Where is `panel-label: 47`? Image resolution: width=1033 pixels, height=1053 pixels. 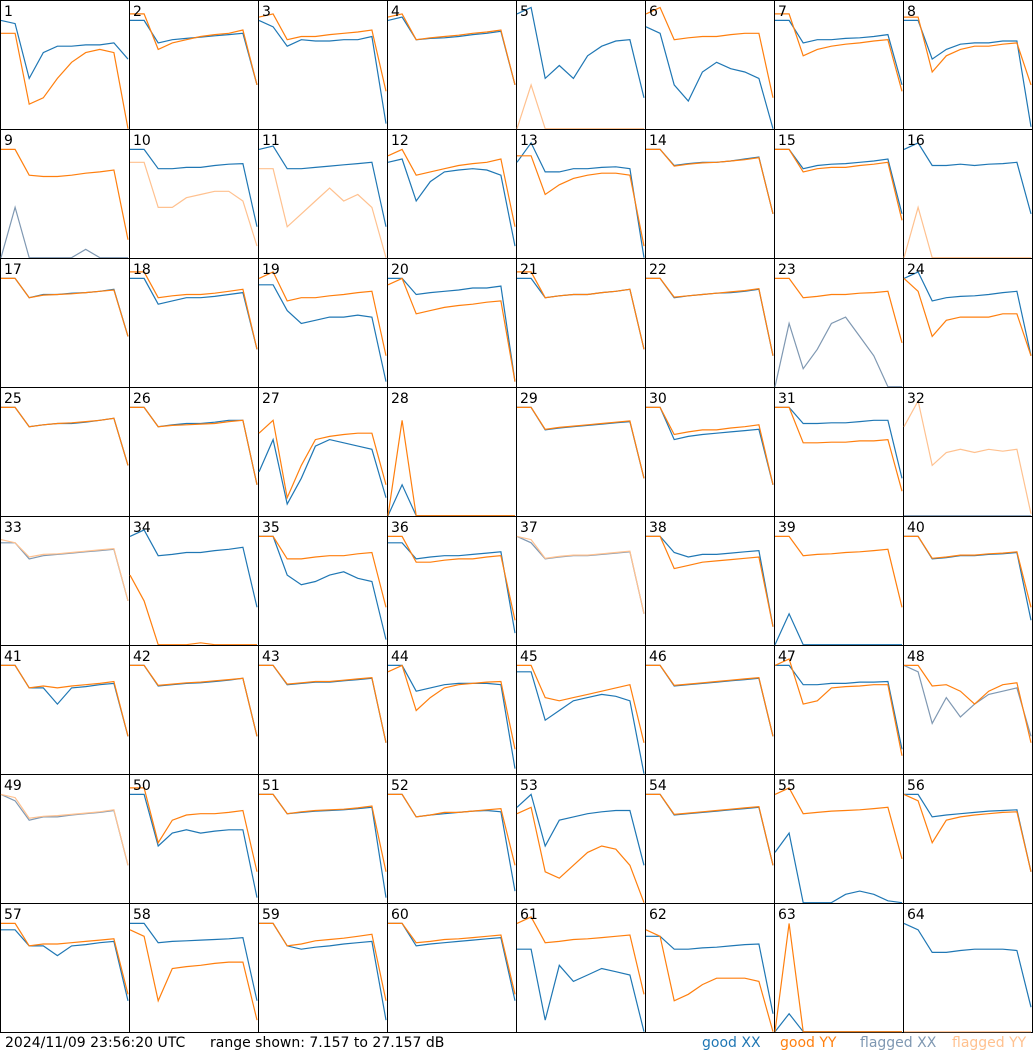 panel-label: 47 is located at coordinates (787, 657).